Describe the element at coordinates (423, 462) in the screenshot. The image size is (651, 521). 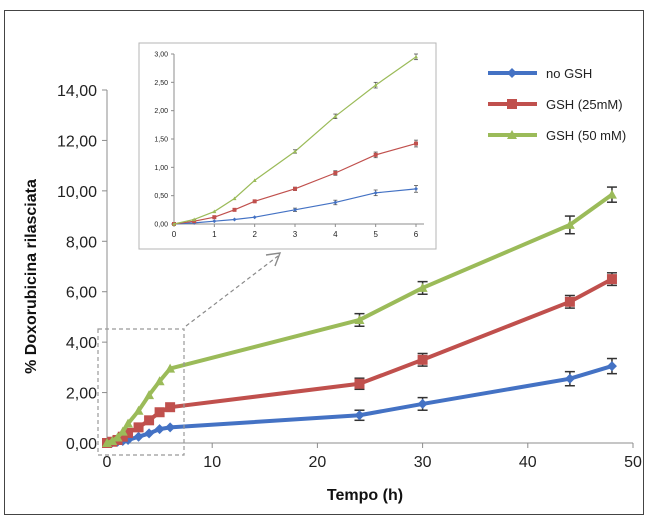
I see `x-tick-label: 30` at that location.